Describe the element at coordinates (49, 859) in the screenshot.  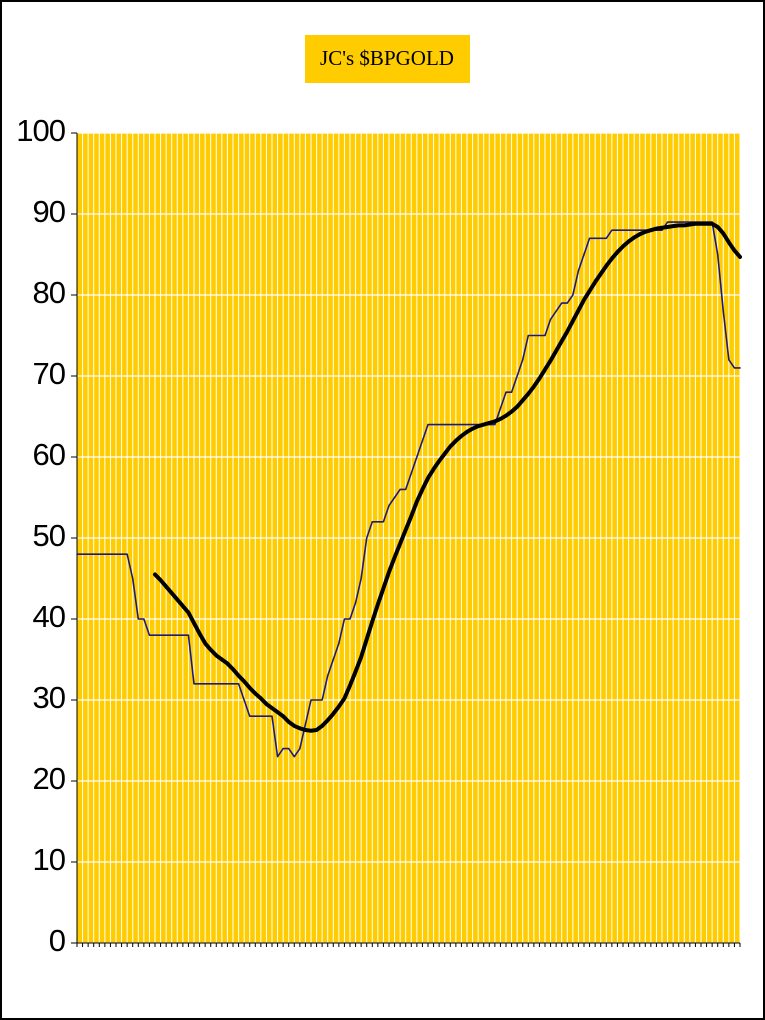
I see `y-tick-label: 10` at that location.